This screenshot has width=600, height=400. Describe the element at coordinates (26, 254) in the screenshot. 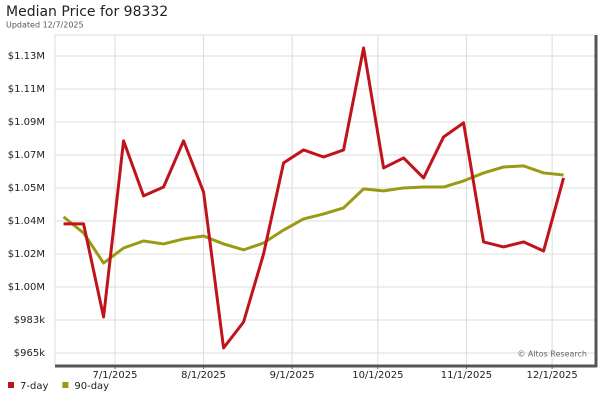

I see `y-tick-label: $1.02M` at that location.